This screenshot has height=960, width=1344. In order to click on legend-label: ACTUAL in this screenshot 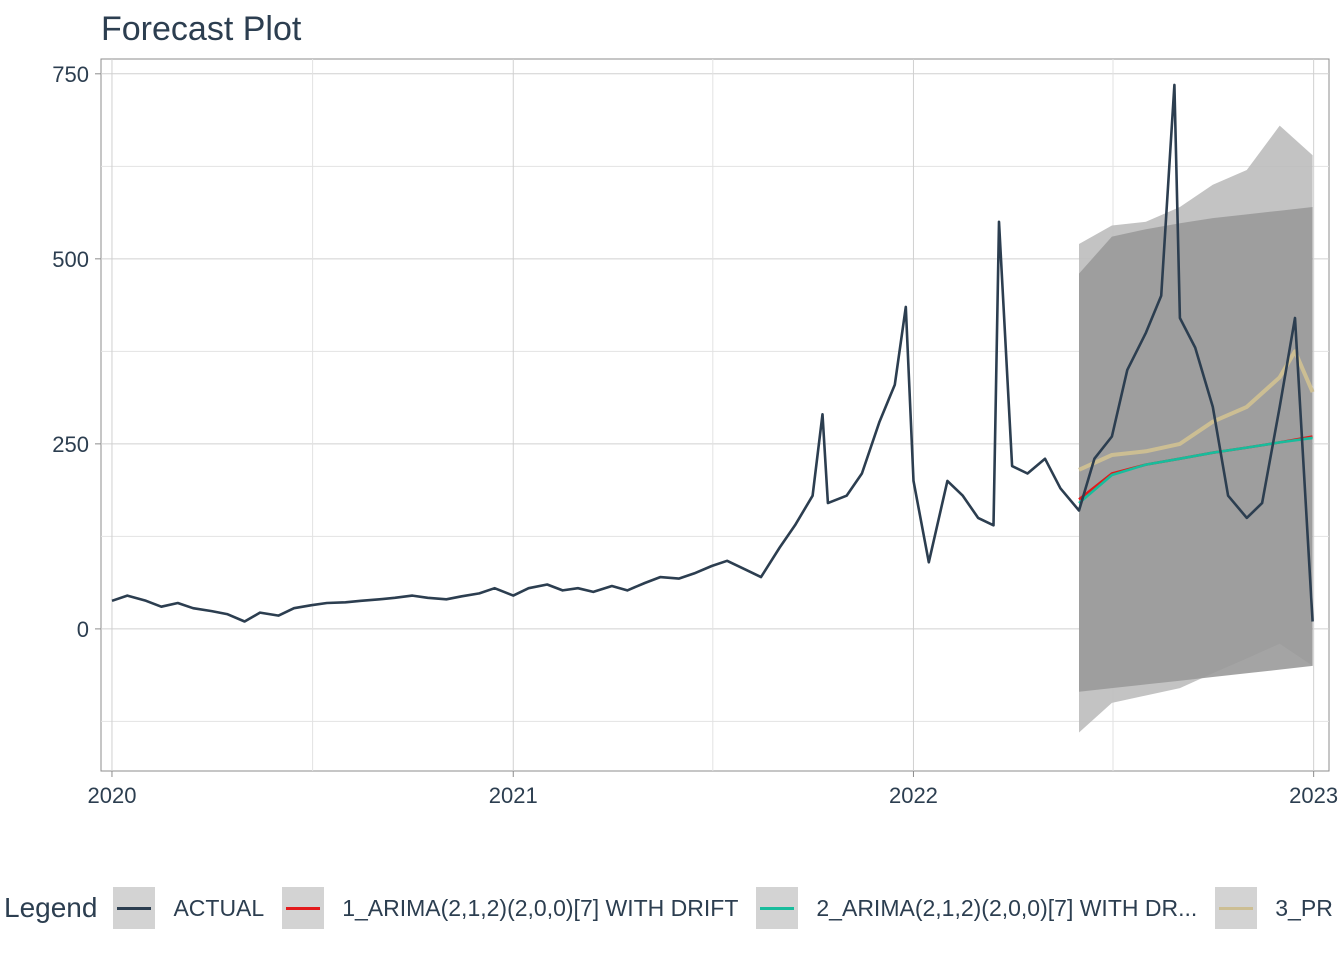, I will do `click(219, 907)`.